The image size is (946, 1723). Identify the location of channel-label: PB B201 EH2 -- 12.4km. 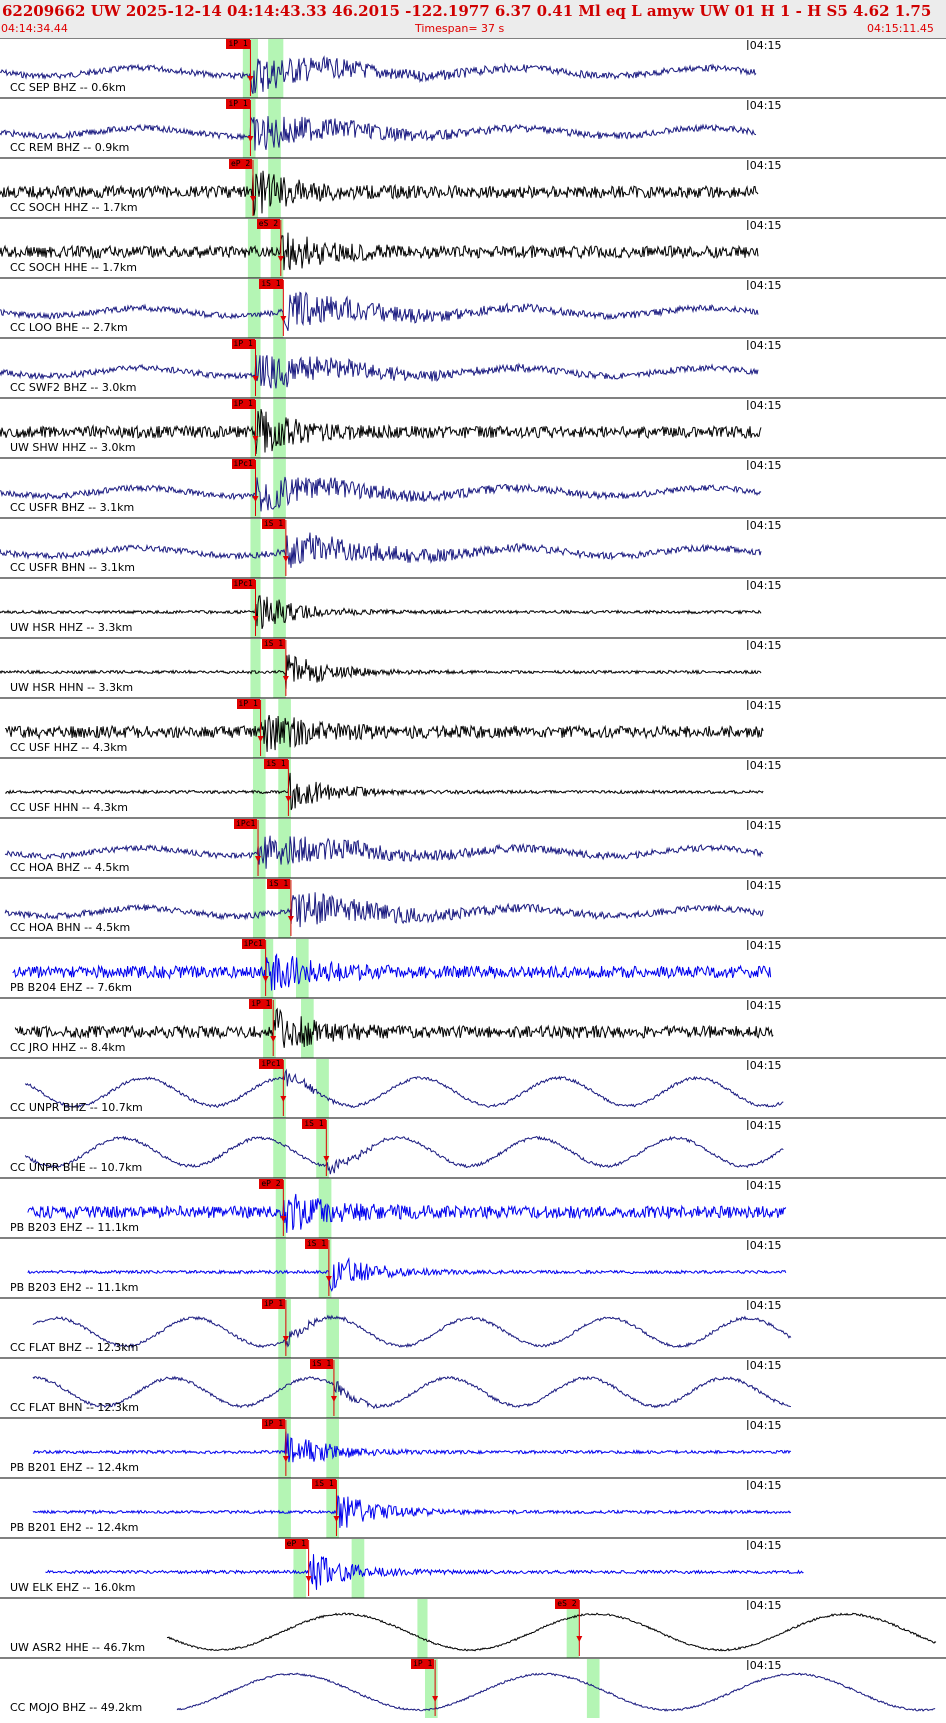
(74, 1527).